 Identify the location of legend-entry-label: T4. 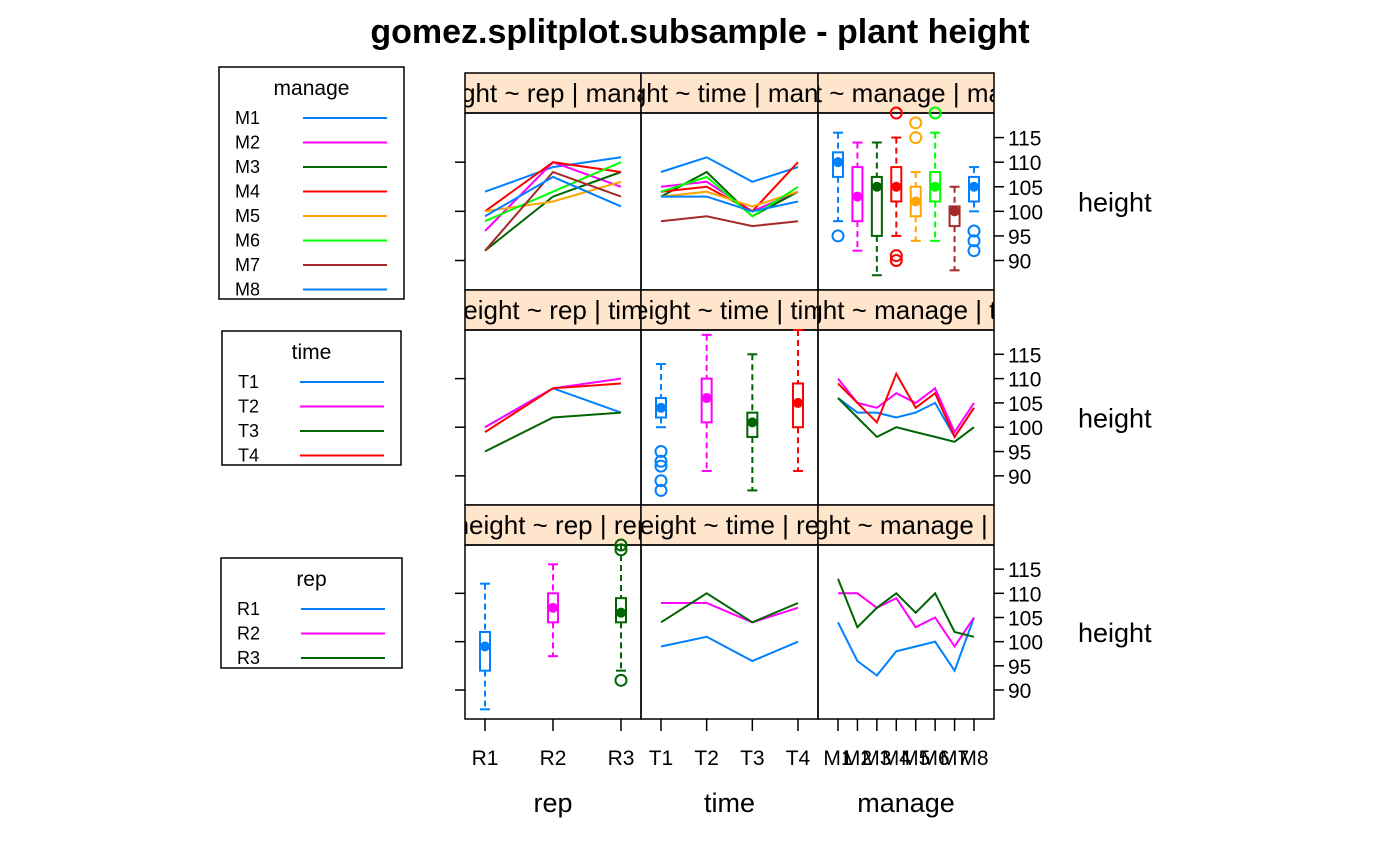
(248, 456).